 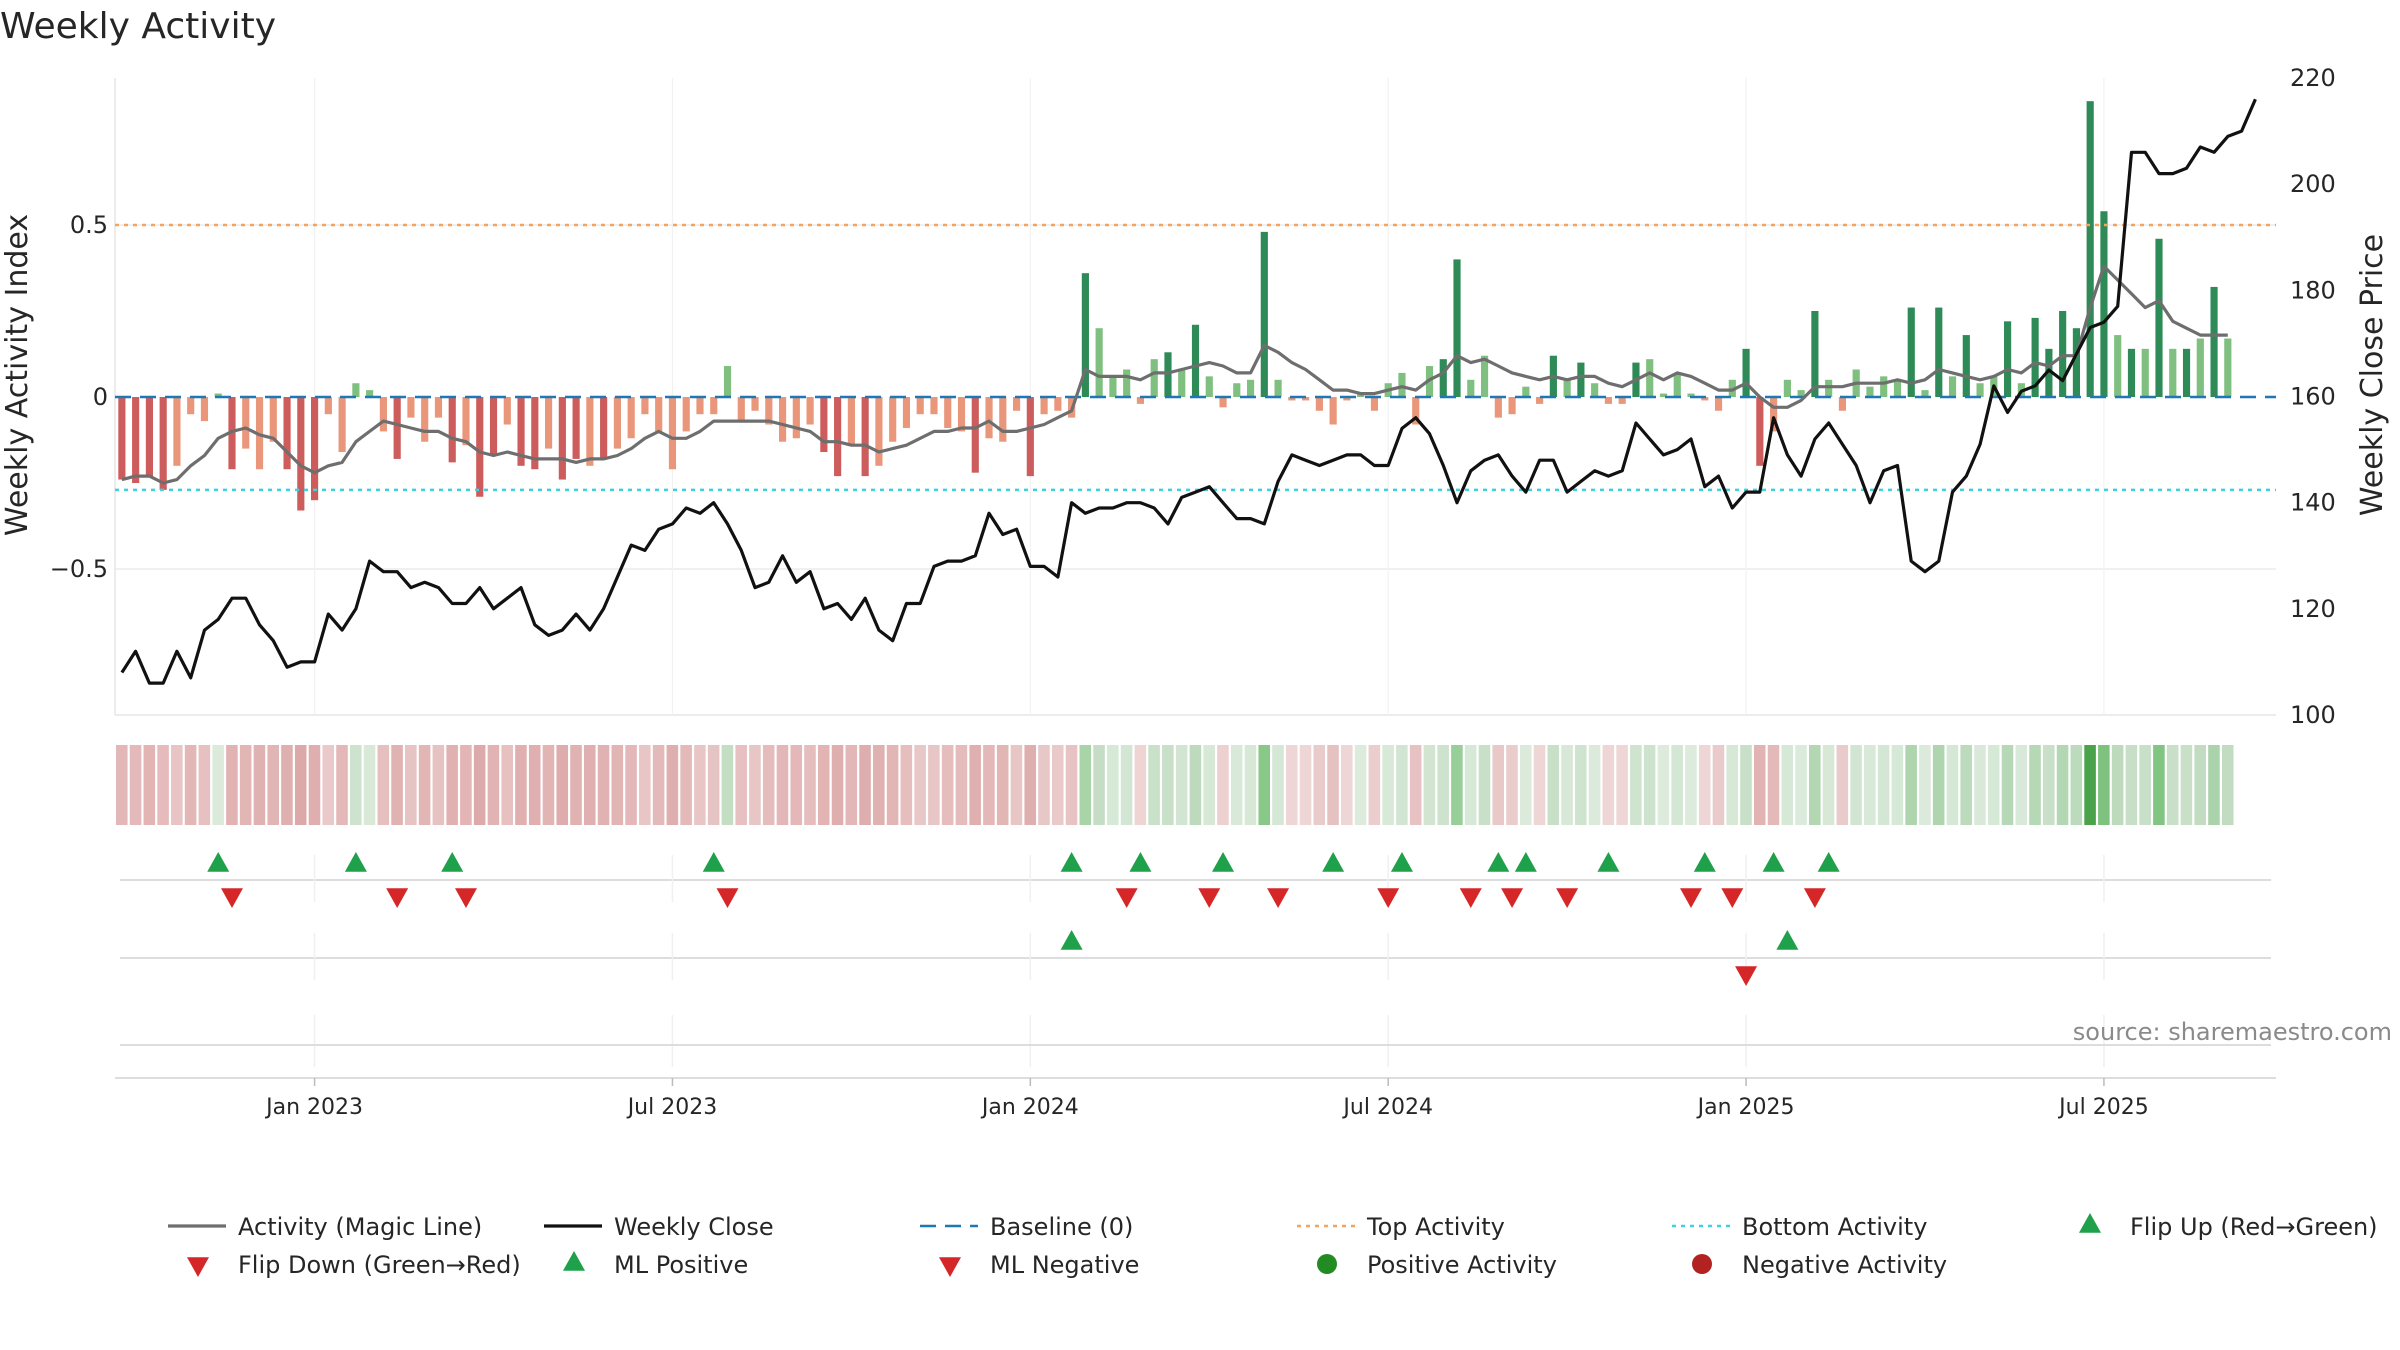 I want to click on legend-label: Negative Activity, so click(x=1844, y=1265).